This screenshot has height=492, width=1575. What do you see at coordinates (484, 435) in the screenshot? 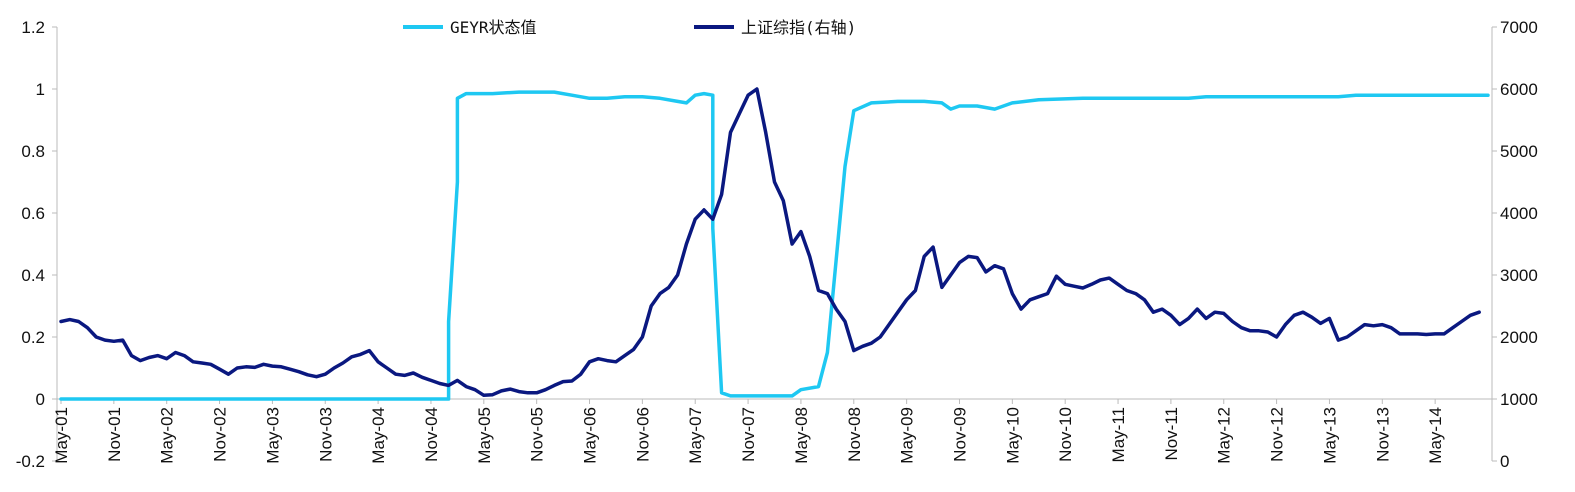
I see `x-tick-label: May-05` at bounding box center [484, 435].